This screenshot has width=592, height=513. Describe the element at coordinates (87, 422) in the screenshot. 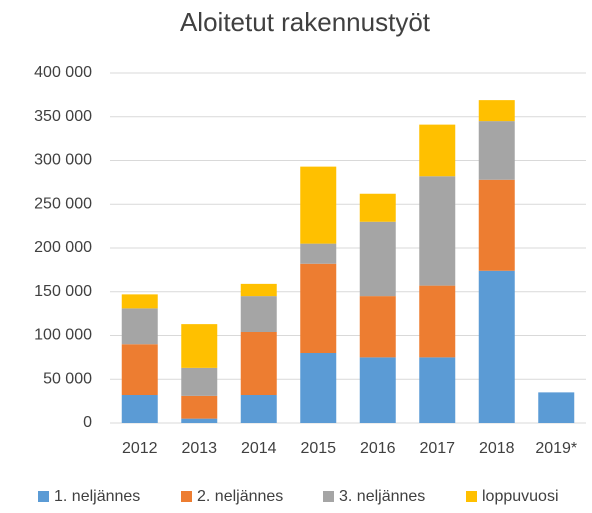

I see `y-tick-label: 0` at that location.